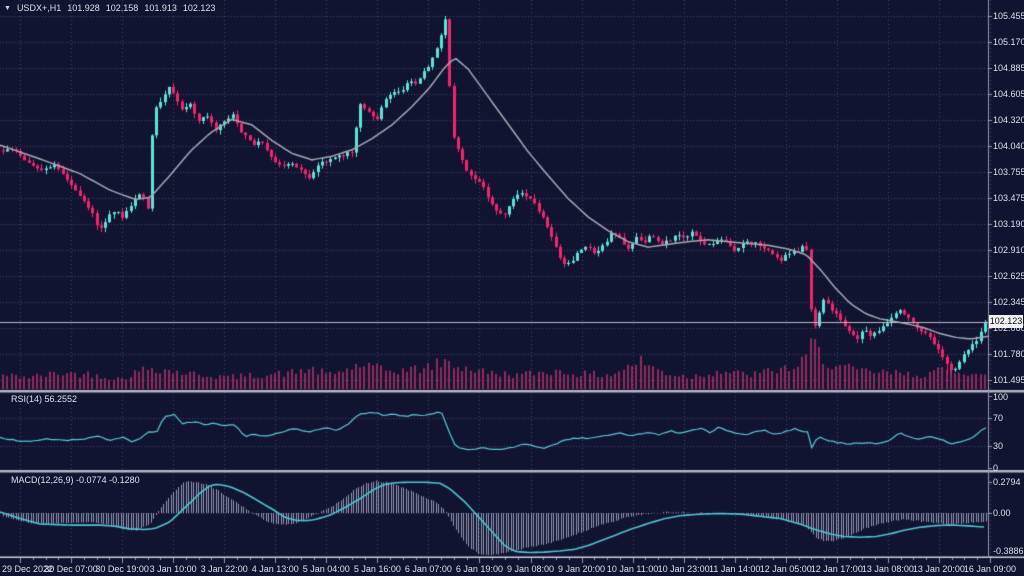 The width and height of the screenshot is (1024, 576). What do you see at coordinates (582, 569) in the screenshot?
I see `time-axis-label: 9 Jan 20:00` at bounding box center [582, 569].